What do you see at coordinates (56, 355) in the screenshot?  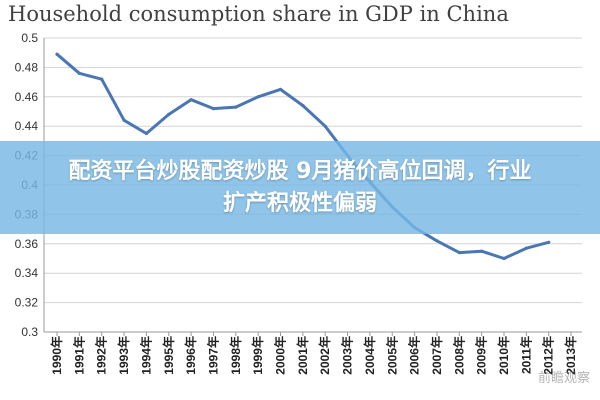 I see `x-tick-label: 1990年` at bounding box center [56, 355].